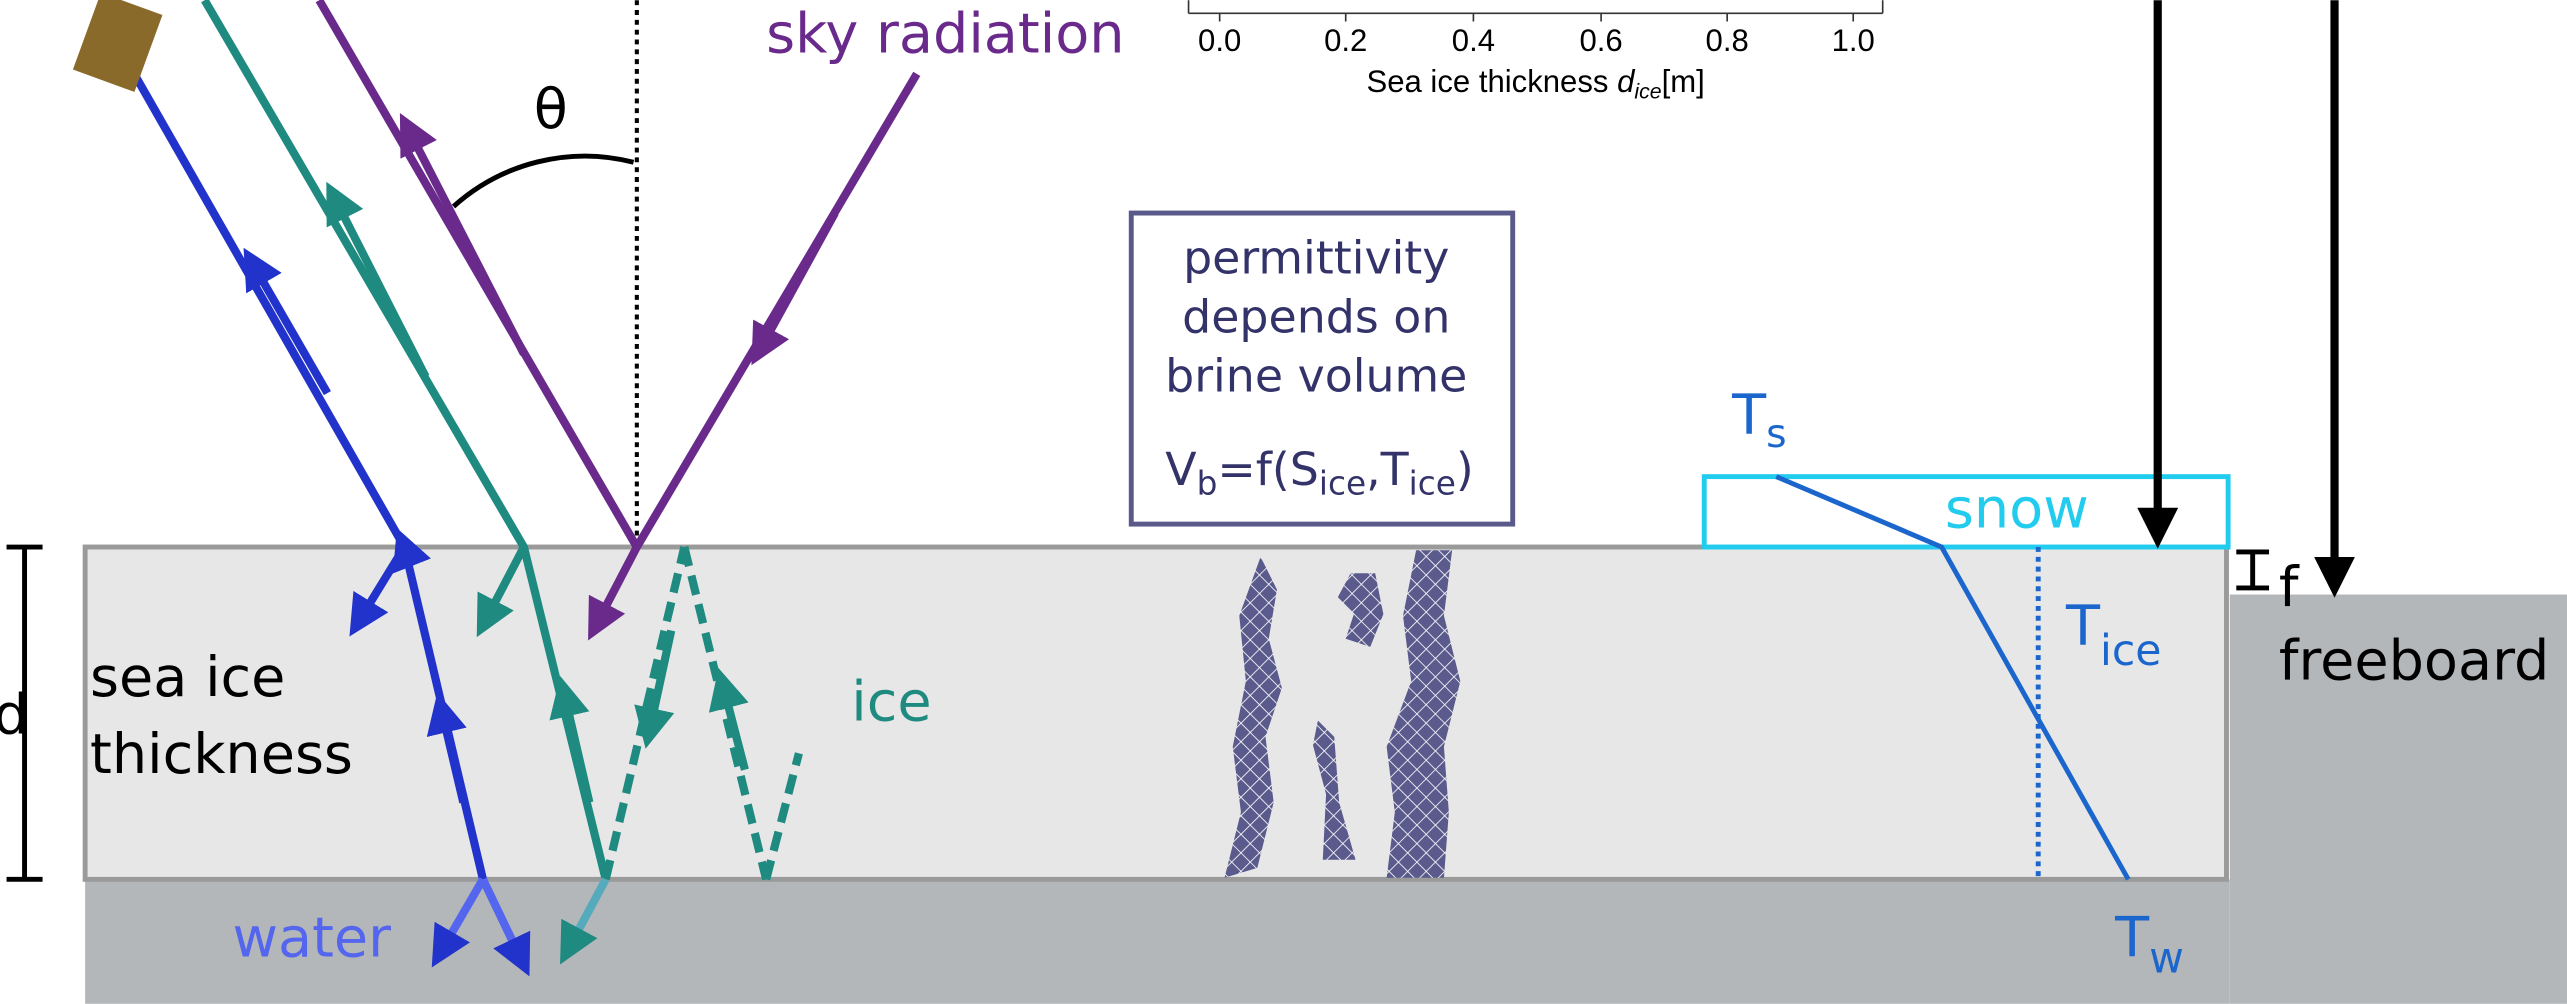 The width and height of the screenshot is (2567, 1004). Describe the element at coordinates (1432, 484) in the screenshot. I see `f5: ice` at that location.